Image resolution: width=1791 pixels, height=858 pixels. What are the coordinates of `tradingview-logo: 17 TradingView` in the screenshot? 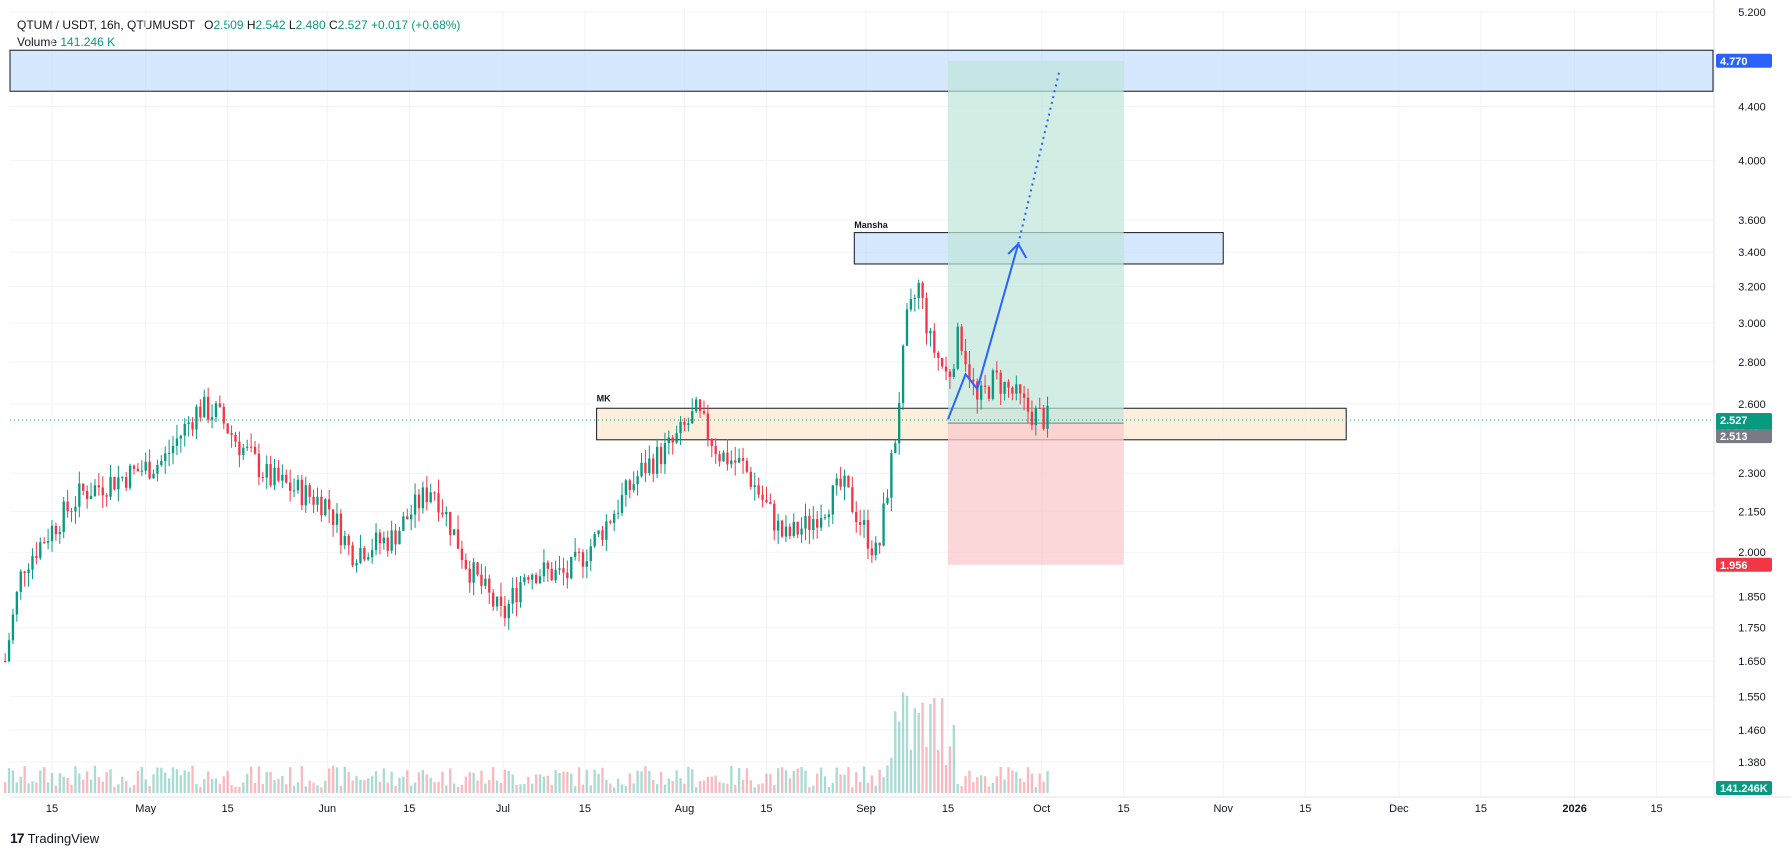 It's located at (54, 838).